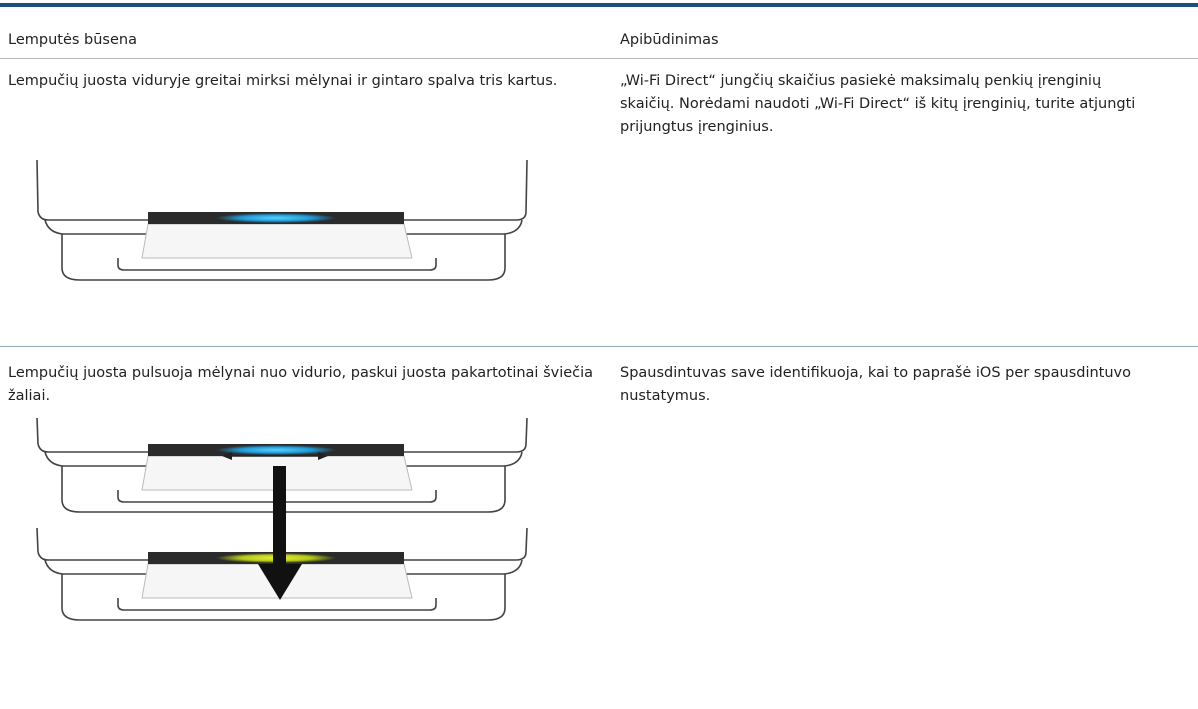  What do you see at coordinates (72, 40) in the screenshot?
I see `header-cell: Lemputės būsena` at bounding box center [72, 40].